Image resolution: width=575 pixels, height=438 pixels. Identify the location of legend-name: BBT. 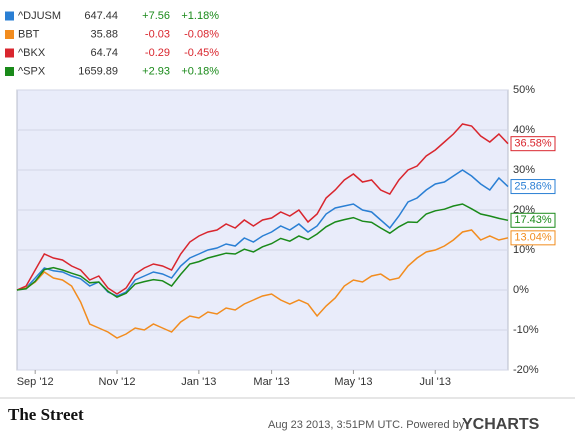
(29, 34).